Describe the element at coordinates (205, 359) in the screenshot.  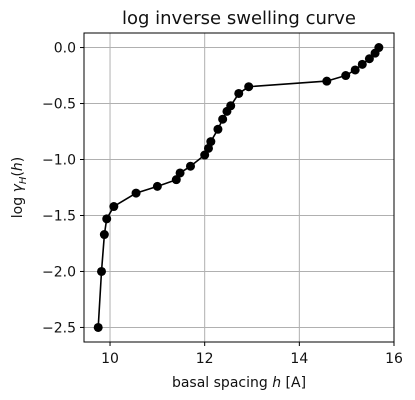
I see `x-tick-label: 12` at that location.